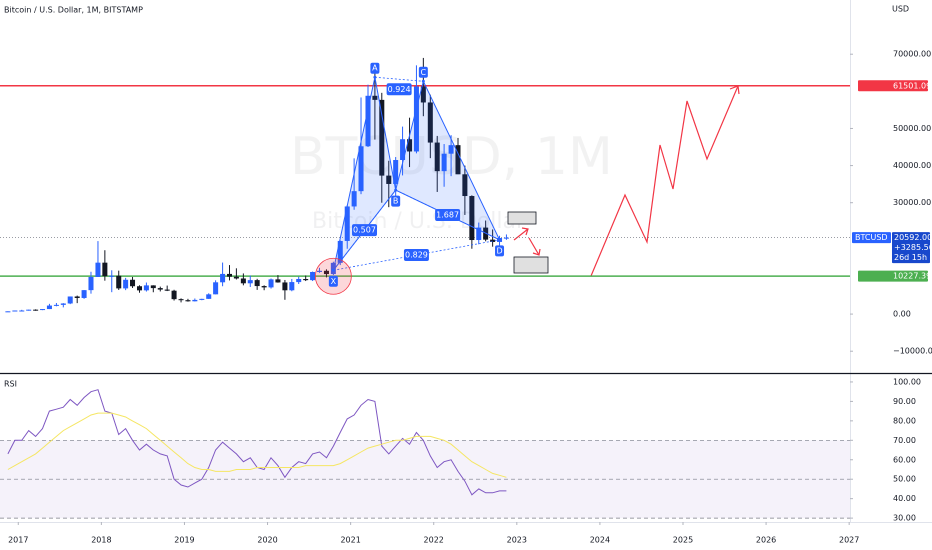  Describe the element at coordinates (257, 445) in the screenshot. I see `rsi-line` at that location.